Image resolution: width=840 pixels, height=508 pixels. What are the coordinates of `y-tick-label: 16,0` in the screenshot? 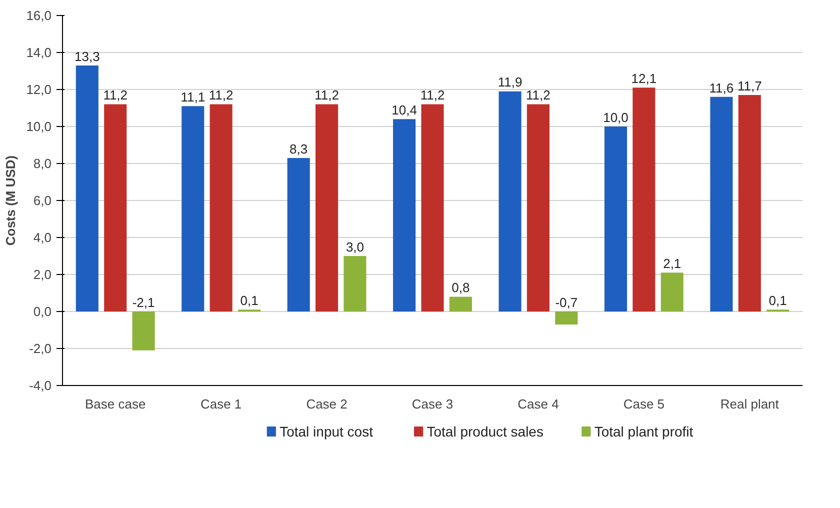 It's located at (39, 15).